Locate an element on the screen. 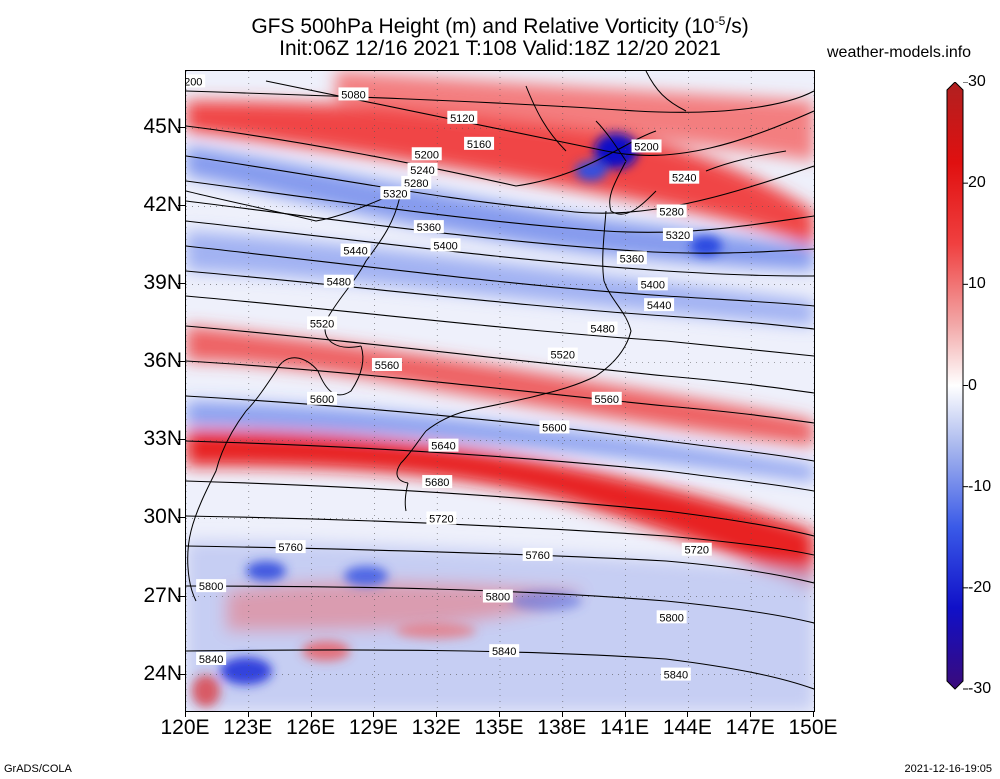 The image size is (1000, 779). contour-label: 5480 is located at coordinates (338, 281).